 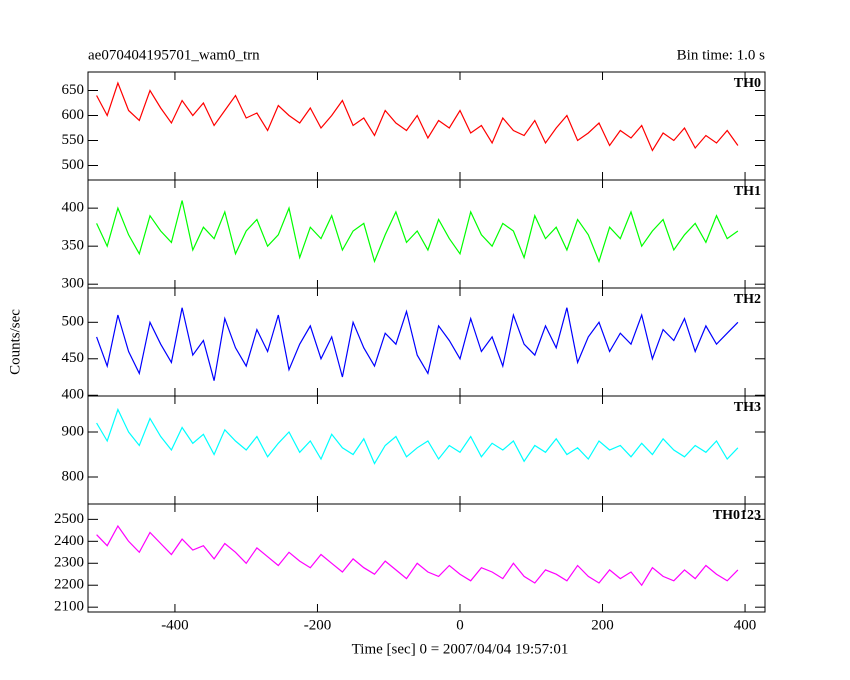 I want to click on y-tick-label: 450, so click(x=73, y=358).